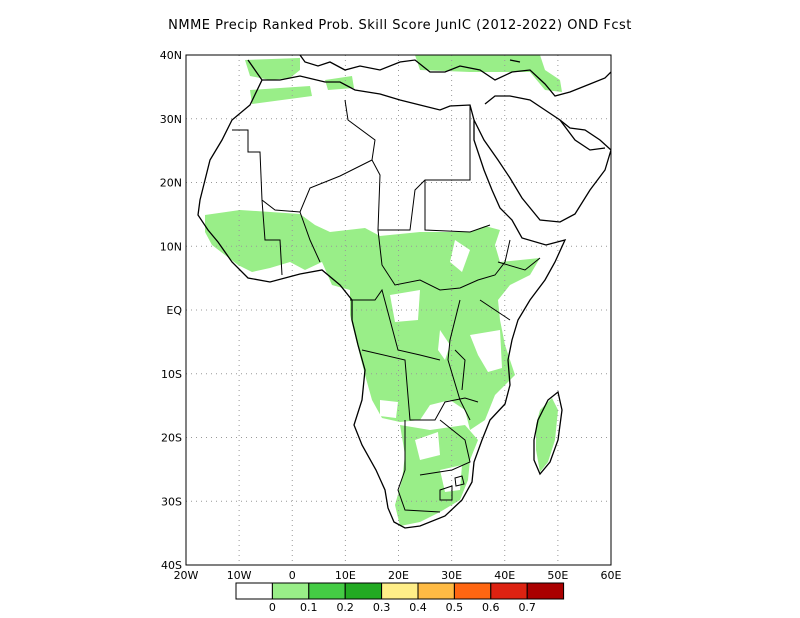 Image resolution: width=800 pixels, height=618 pixels. I want to click on mediterranean-north-shore, so click(455, 76).